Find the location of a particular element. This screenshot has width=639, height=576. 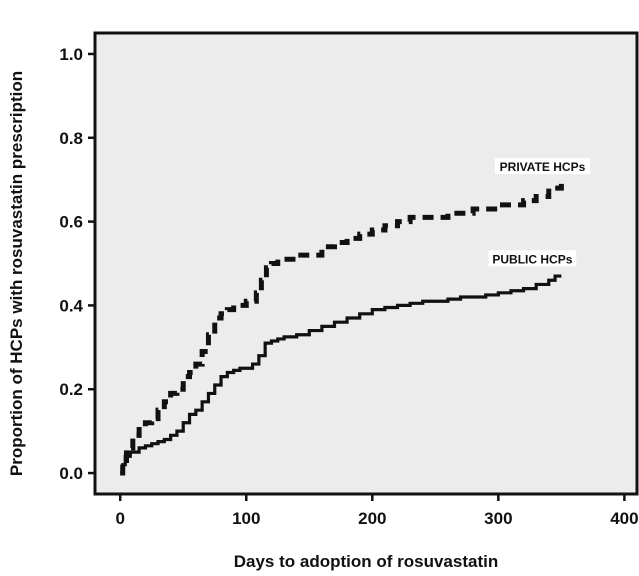

annotation-label-1: PUBLIC HCPs is located at coordinates (532, 259).